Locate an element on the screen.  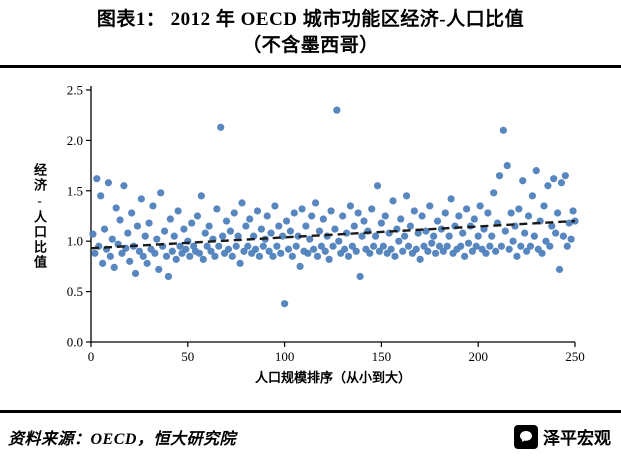
y-tick-label: 1.0 is located at coordinates (75, 241).